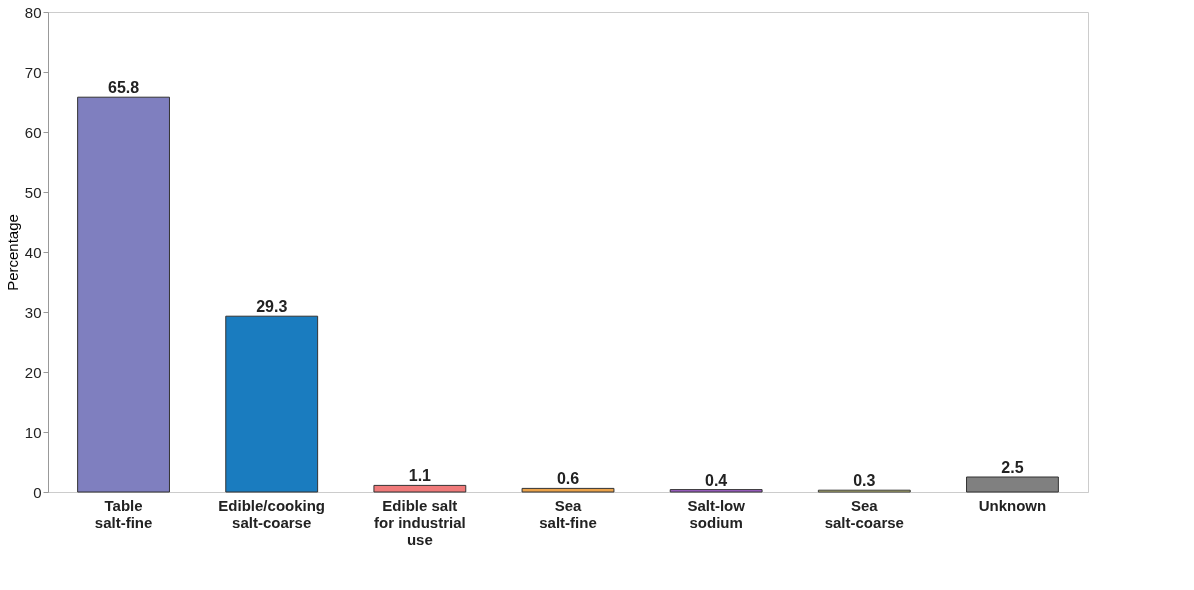 The width and height of the screenshot is (1194, 590). Describe the element at coordinates (123, 513) in the screenshot. I see `x-tick-label: Table salt-fine` at that location.